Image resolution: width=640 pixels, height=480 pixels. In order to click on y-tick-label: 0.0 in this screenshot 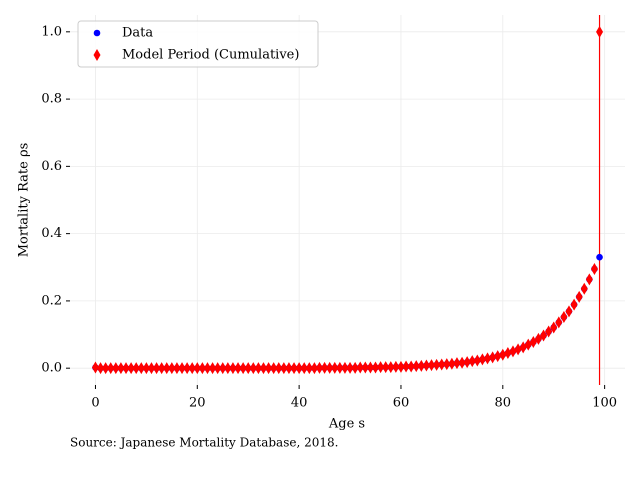, I will do `click(51, 368)`.